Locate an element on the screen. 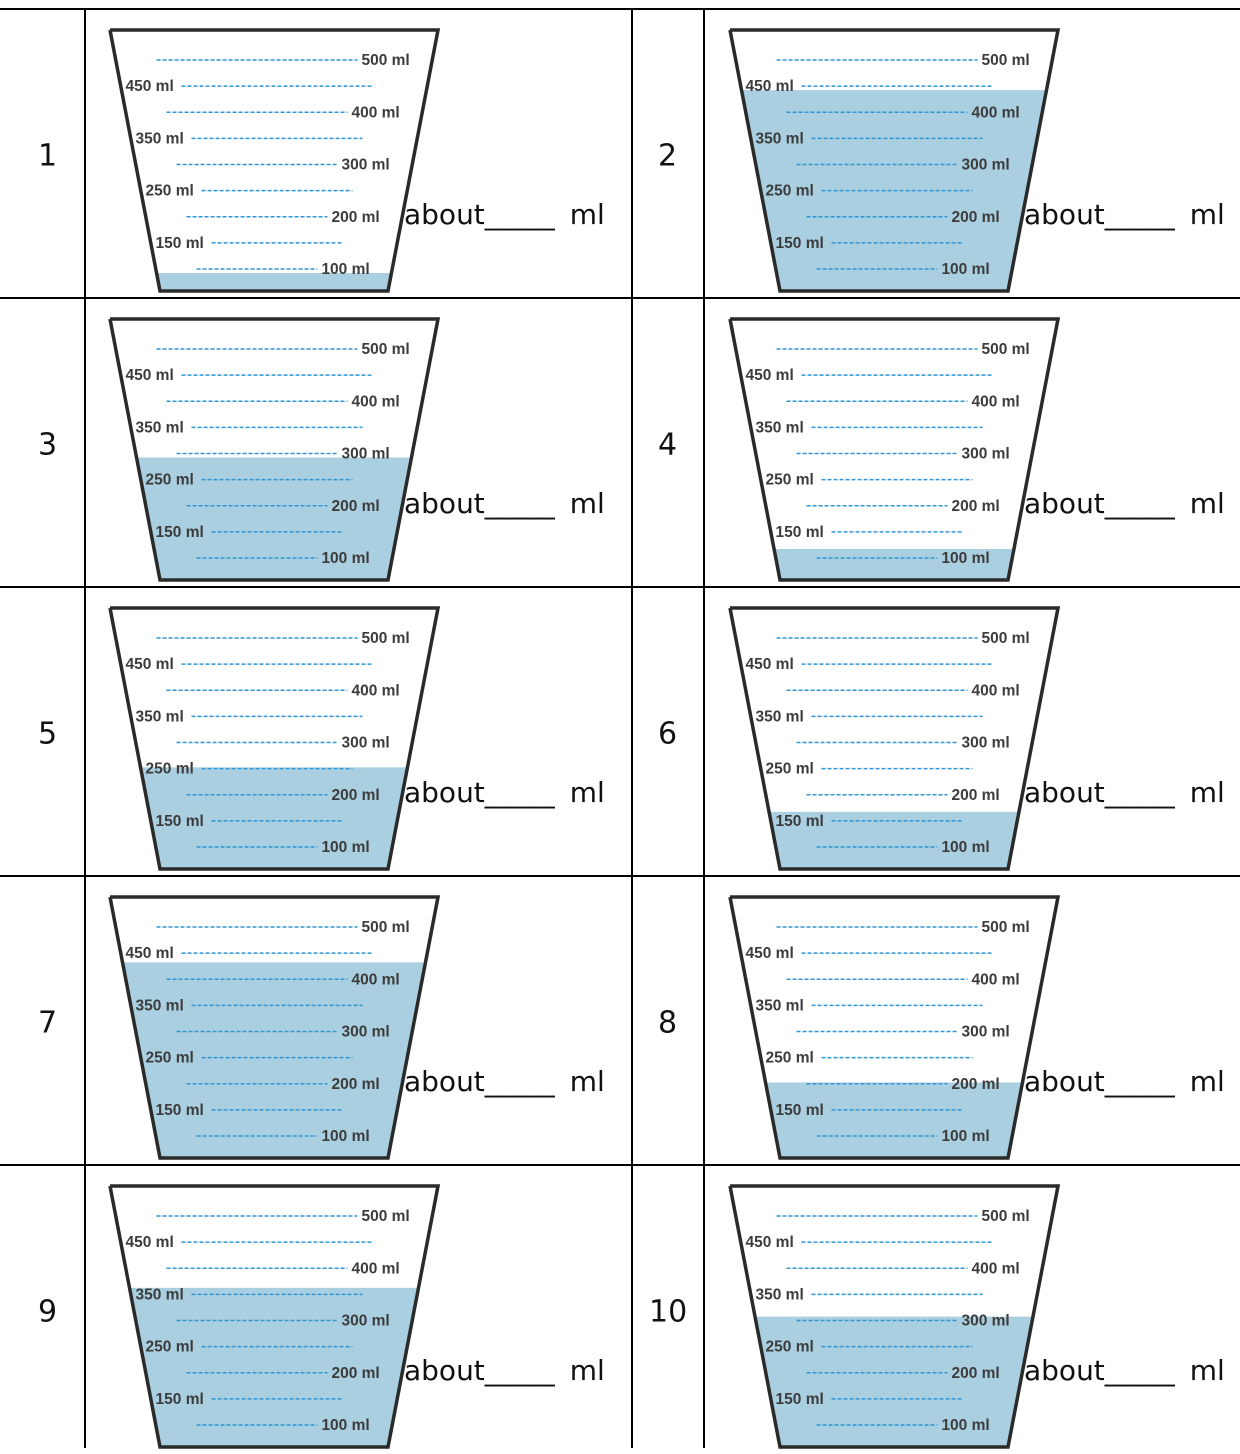  question-number: 3 is located at coordinates (48, 445).